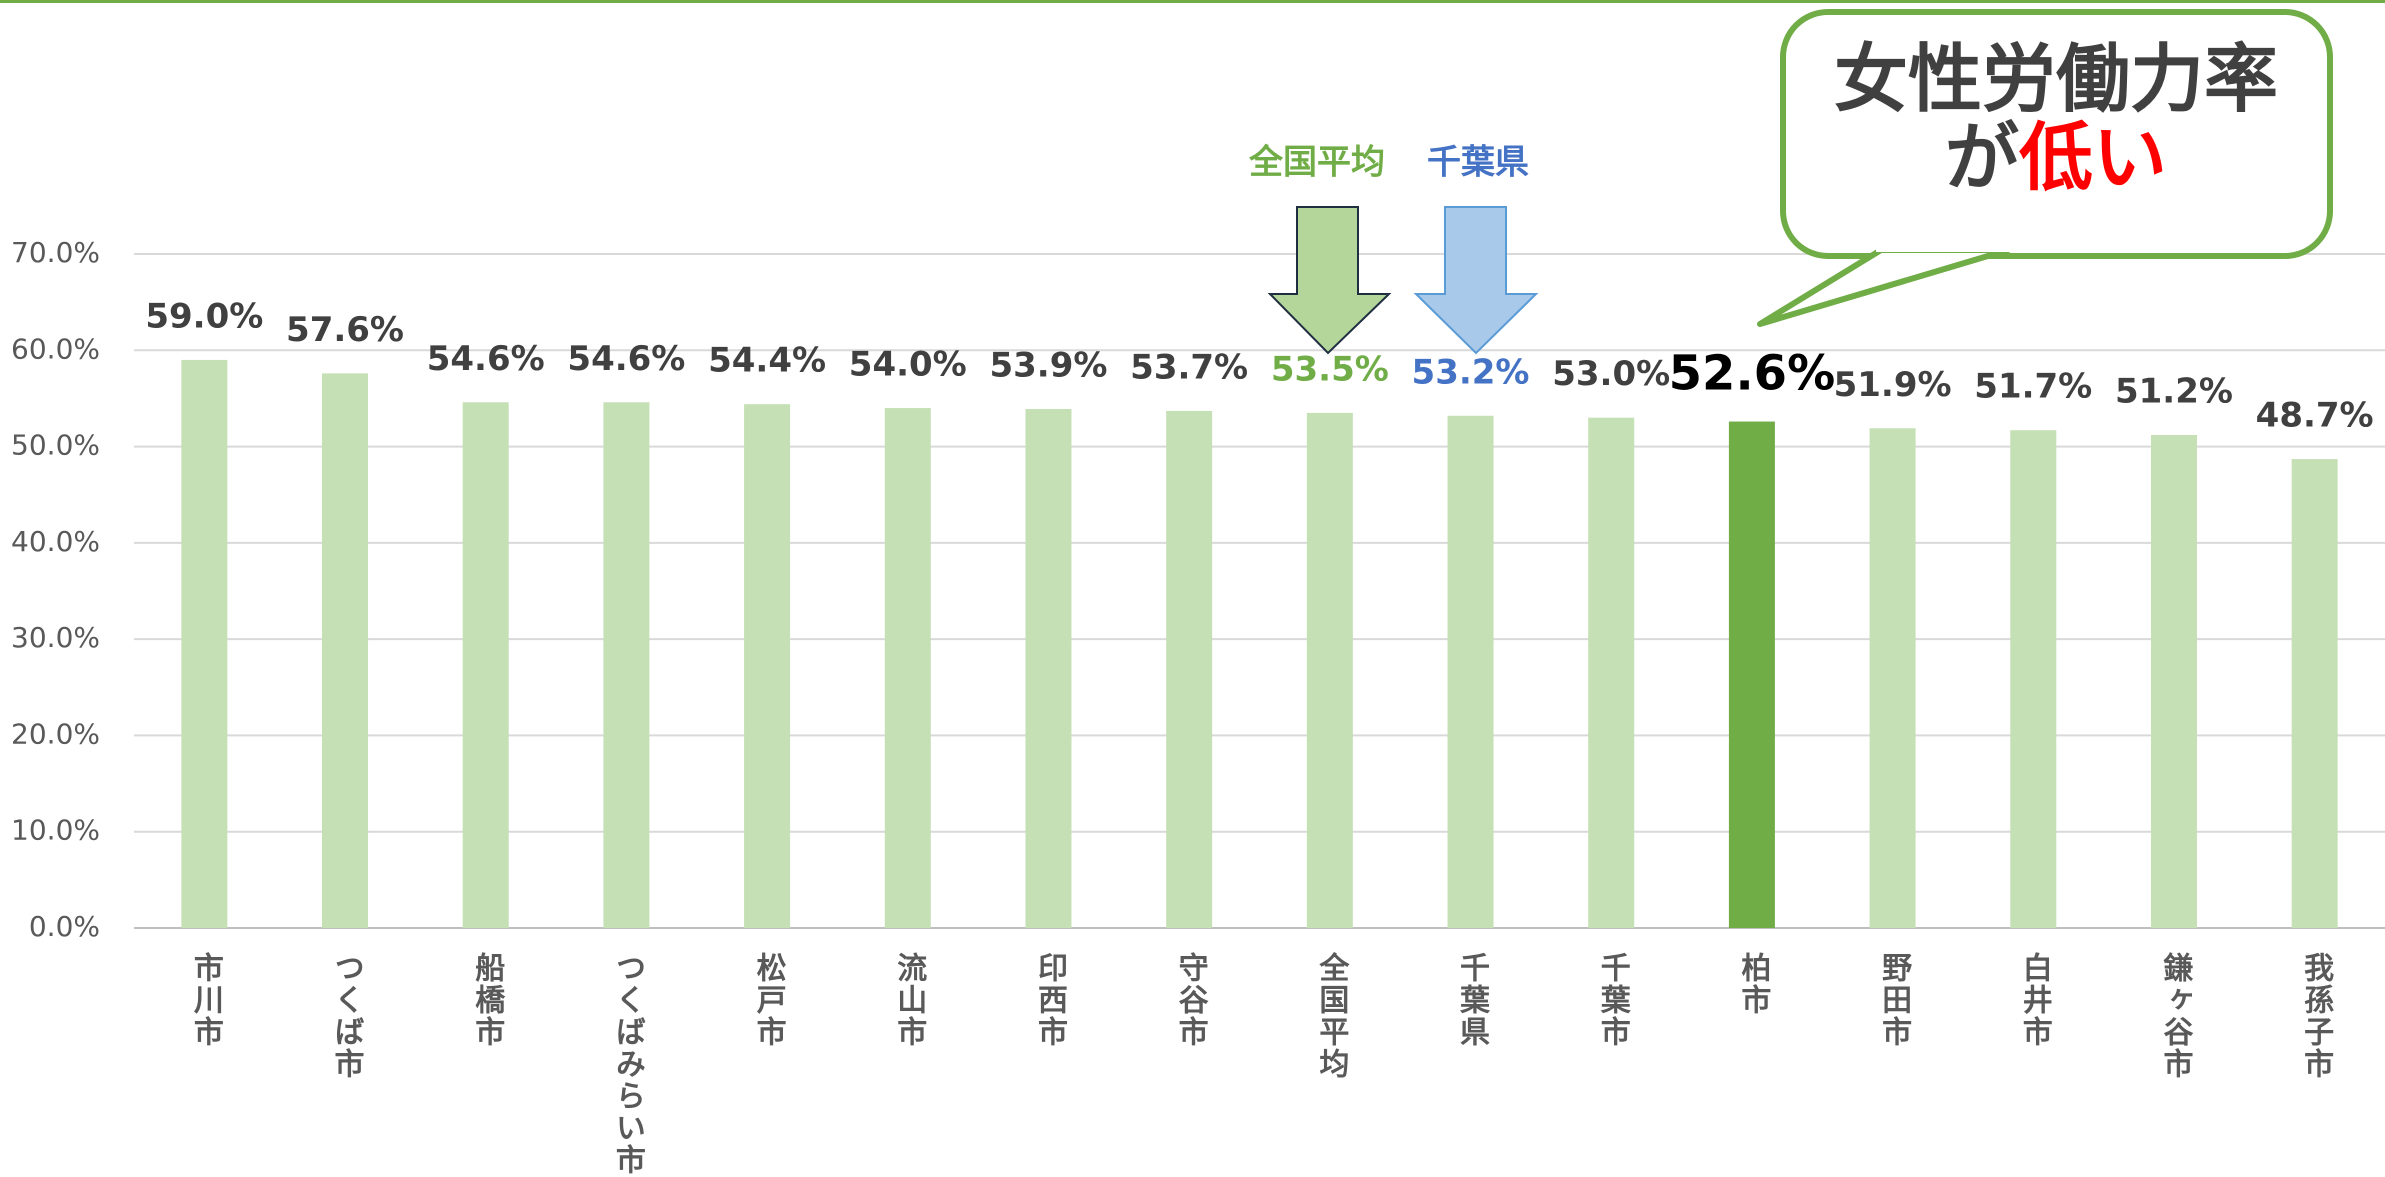 The width and height of the screenshot is (2385, 1177). I want to click on x-tick-label: 鎌ヶ谷市, so click(2175, 1016).